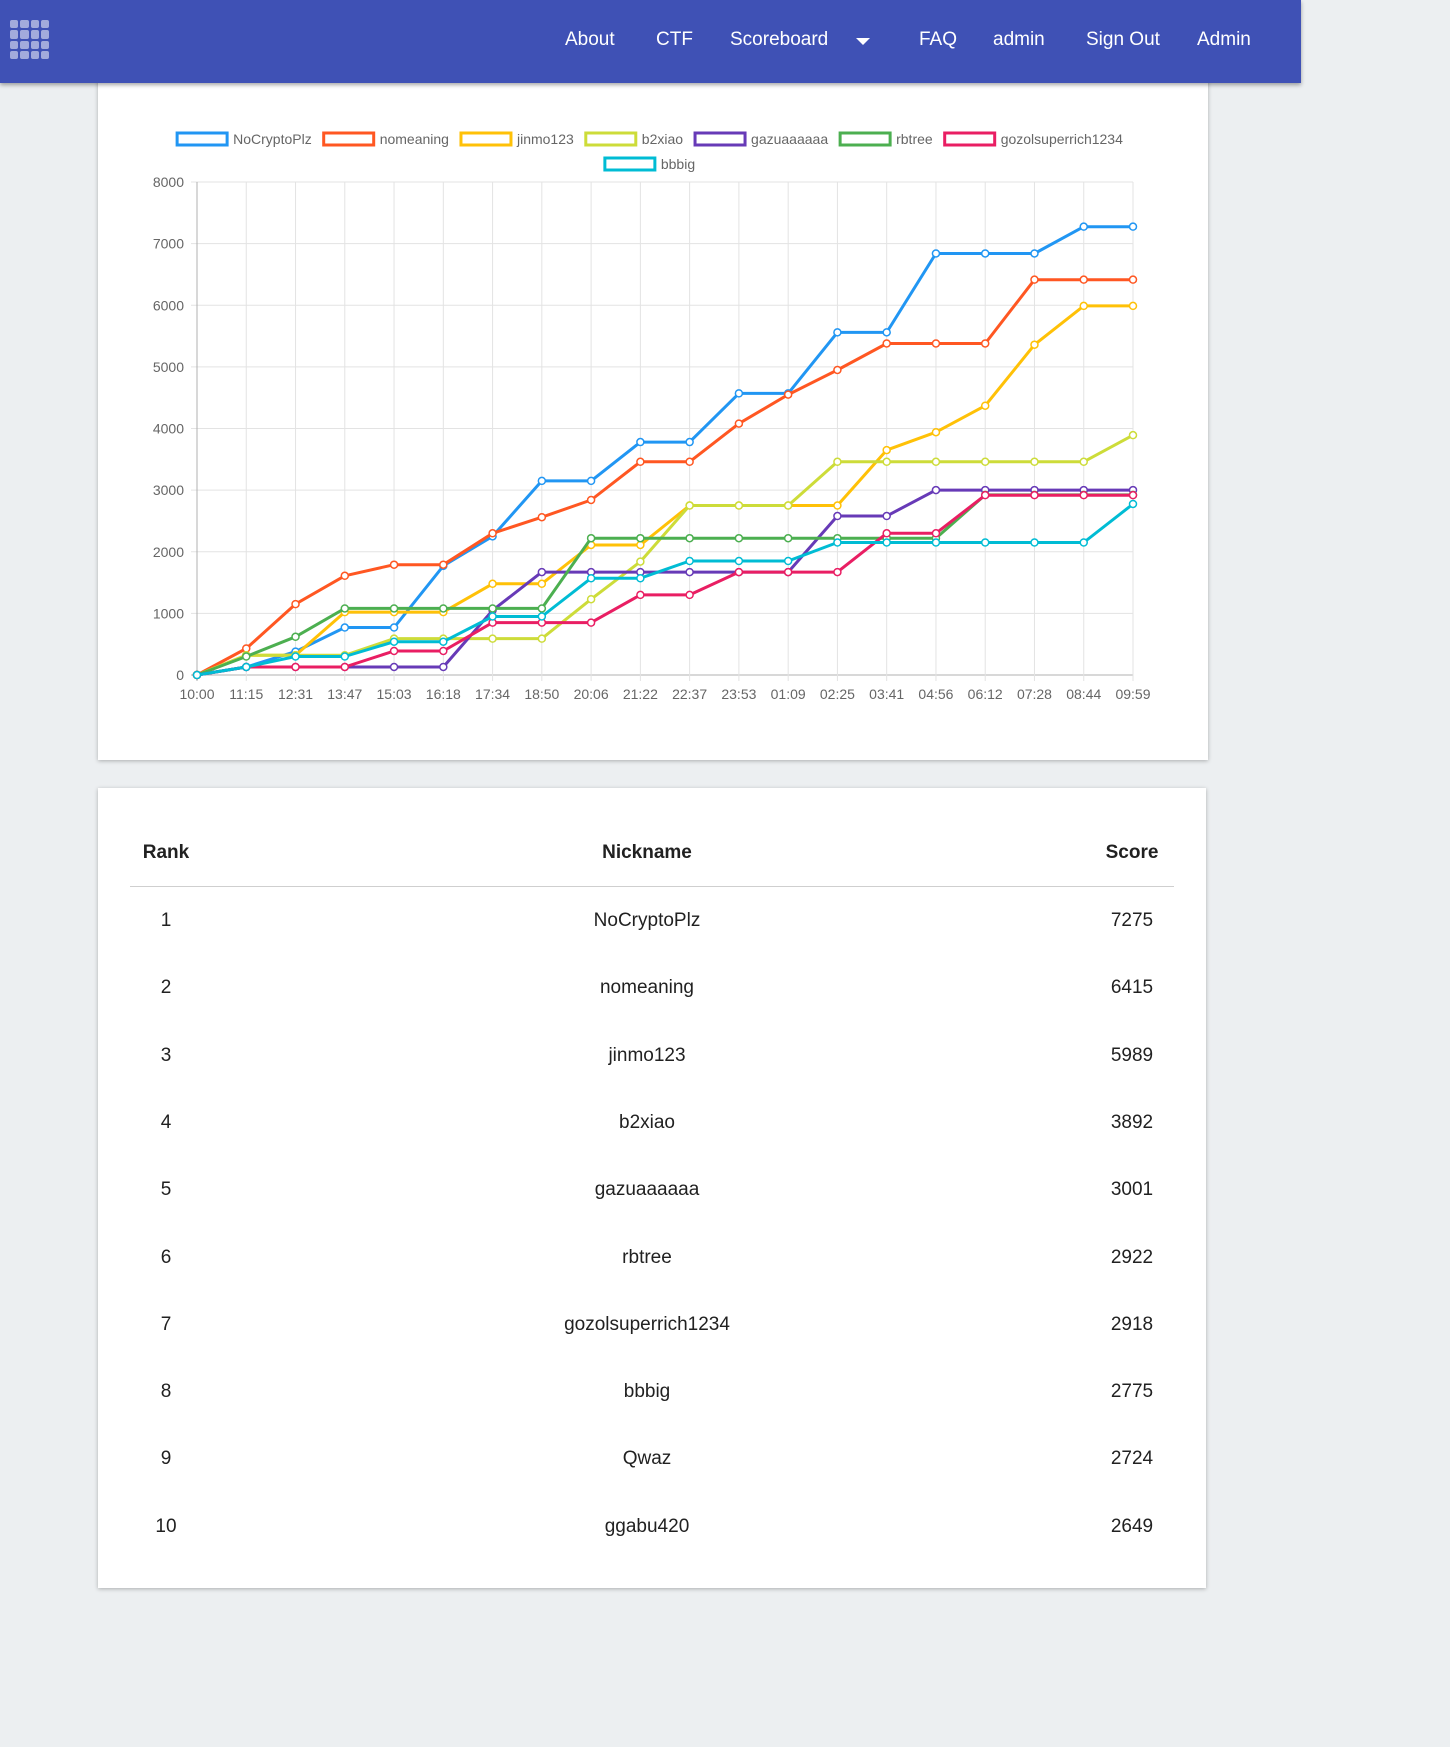  I want to click on nickname-cell: NoCryptoPlz, so click(647, 920).